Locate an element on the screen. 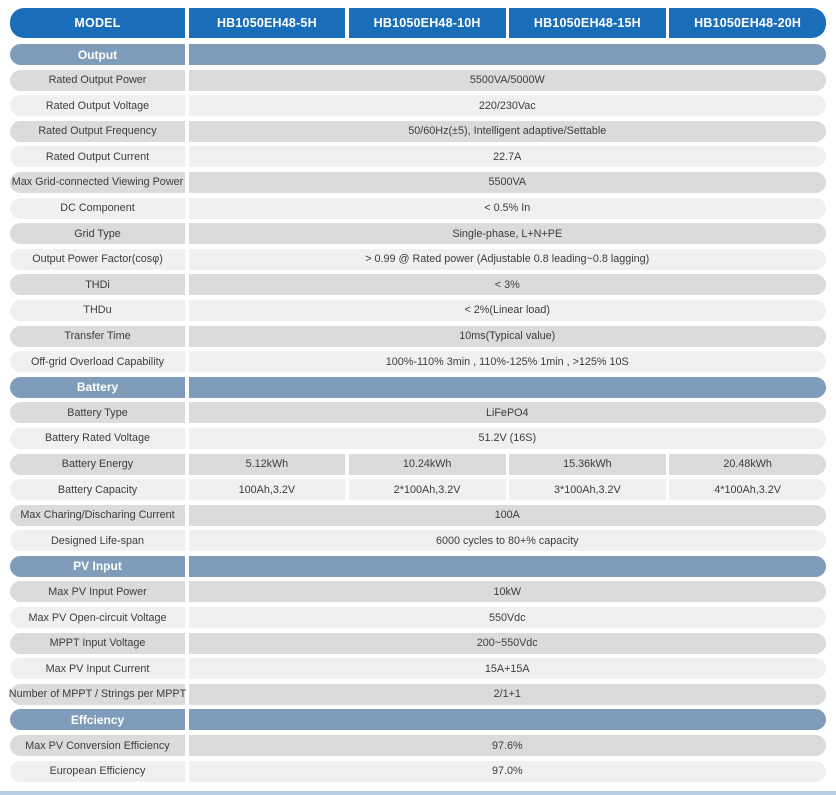 Image resolution: width=836 pixels, height=795 pixels. spec-row-label: Off-grid Overload Capability is located at coordinates (97, 362).